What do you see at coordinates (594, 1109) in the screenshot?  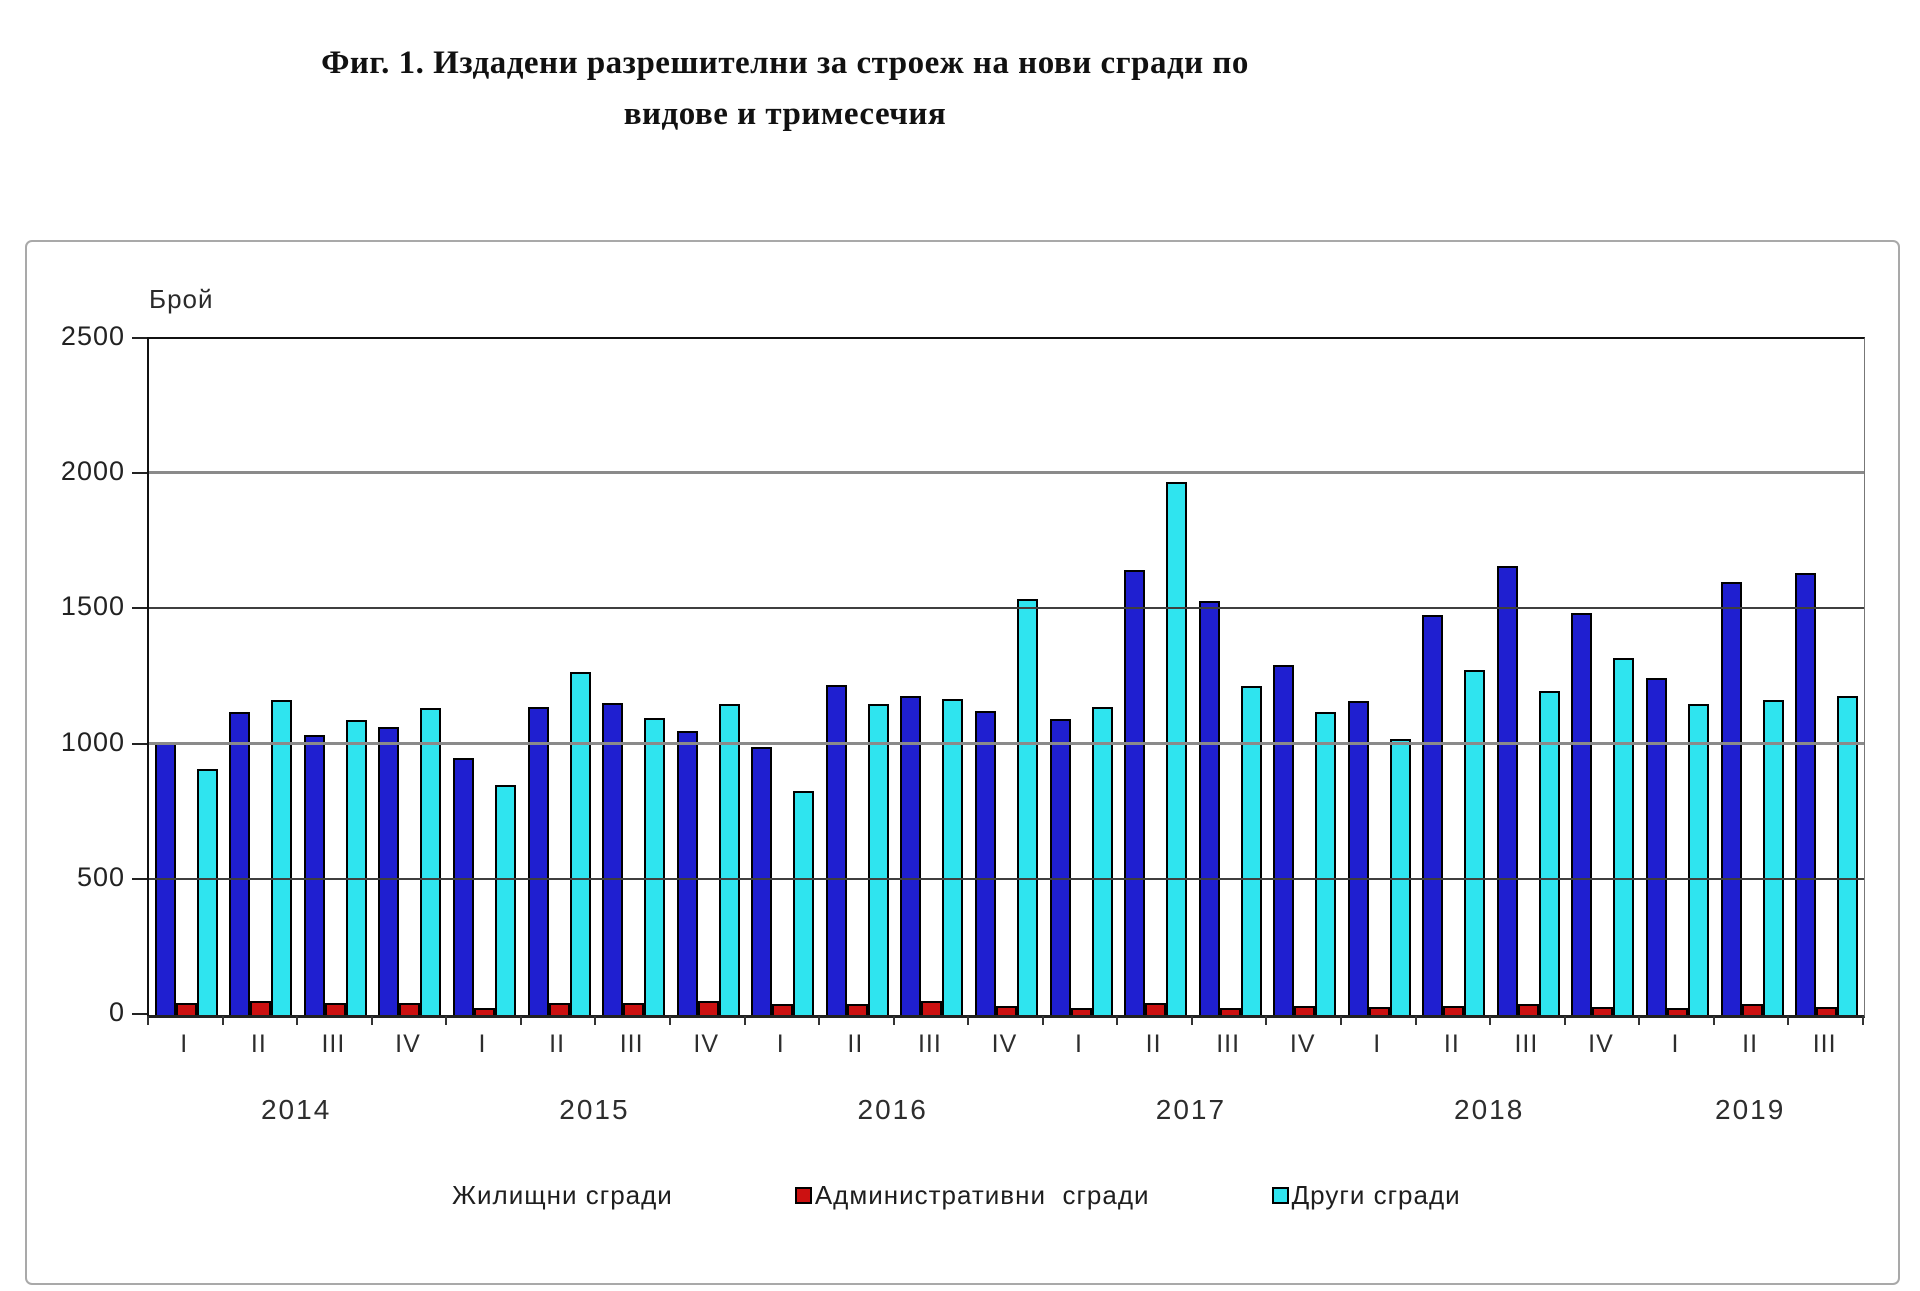 I see `year-label: 2015` at bounding box center [594, 1109].